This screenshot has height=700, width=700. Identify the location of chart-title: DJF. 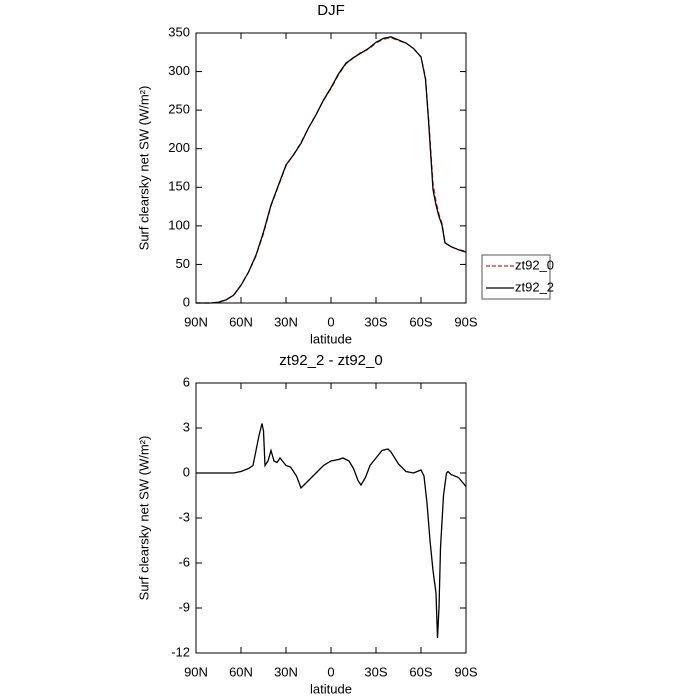
(331, 10).